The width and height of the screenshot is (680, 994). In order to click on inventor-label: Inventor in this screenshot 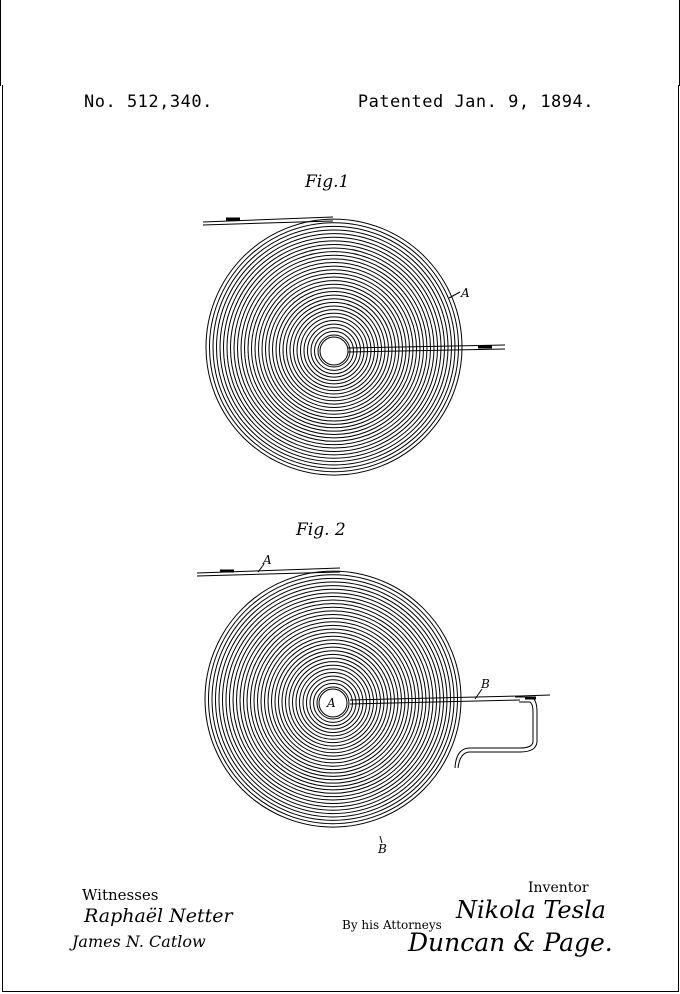, I will do `click(558, 888)`.